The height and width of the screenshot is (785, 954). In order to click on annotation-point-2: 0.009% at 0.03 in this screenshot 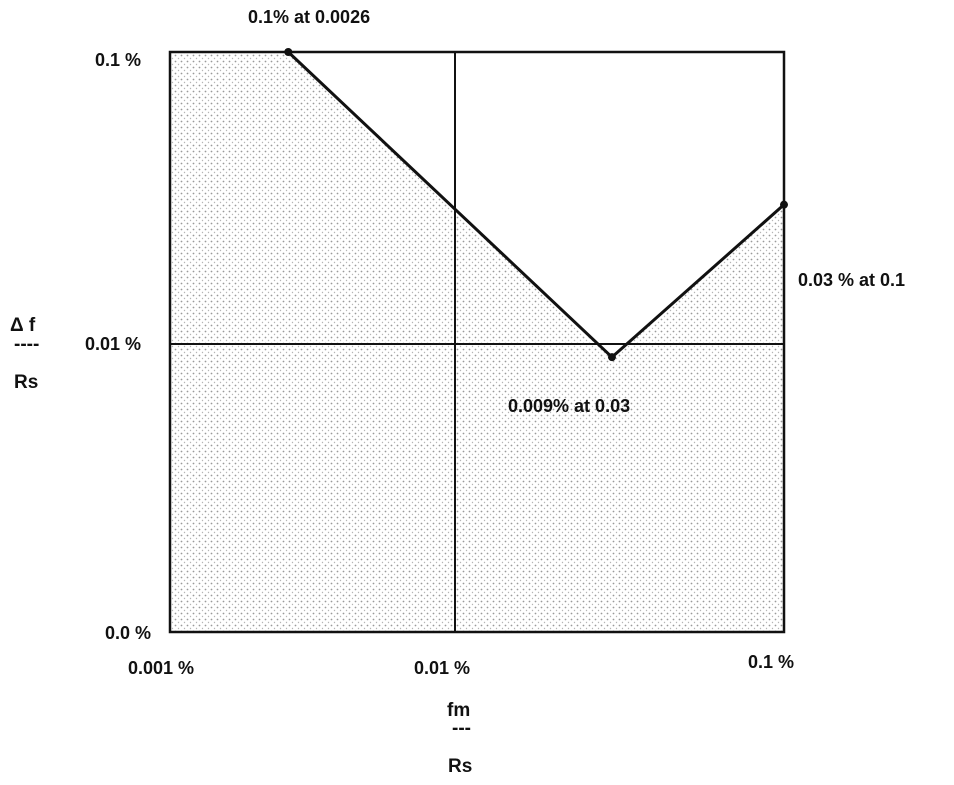, I will do `click(569, 406)`.